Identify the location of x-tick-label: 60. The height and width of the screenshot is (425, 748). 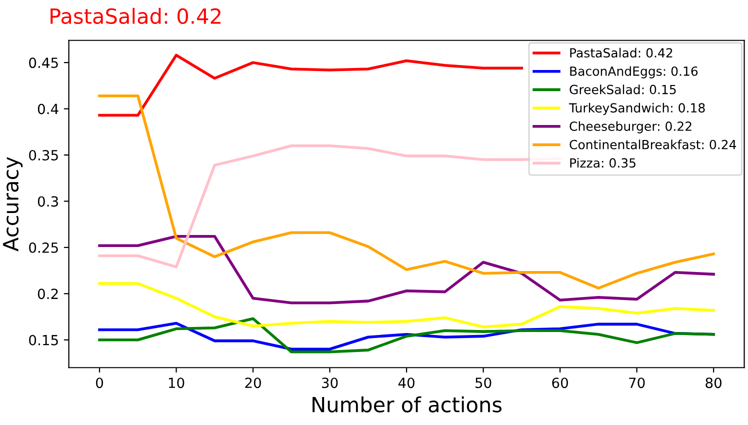
(560, 383).